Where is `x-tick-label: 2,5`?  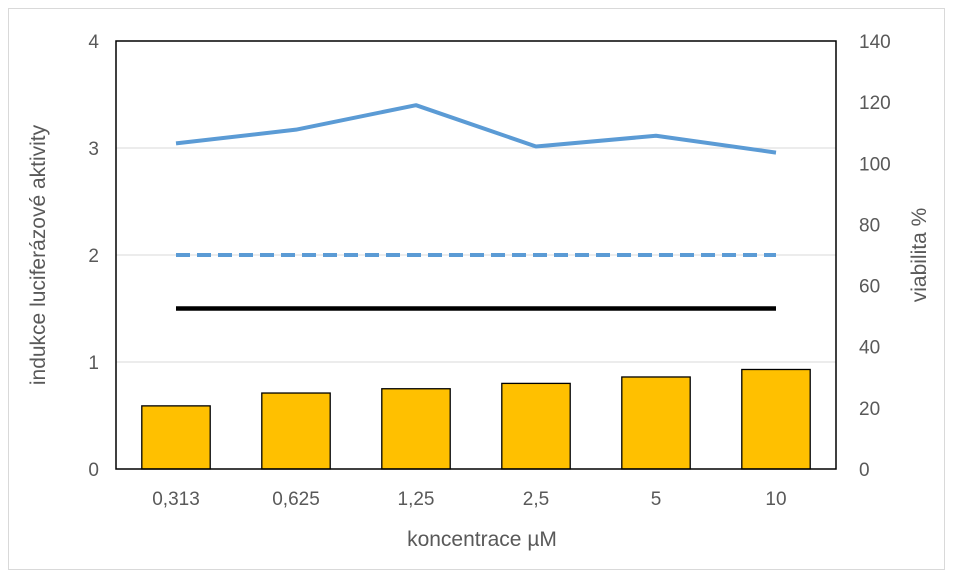 x-tick-label: 2,5 is located at coordinates (536, 499).